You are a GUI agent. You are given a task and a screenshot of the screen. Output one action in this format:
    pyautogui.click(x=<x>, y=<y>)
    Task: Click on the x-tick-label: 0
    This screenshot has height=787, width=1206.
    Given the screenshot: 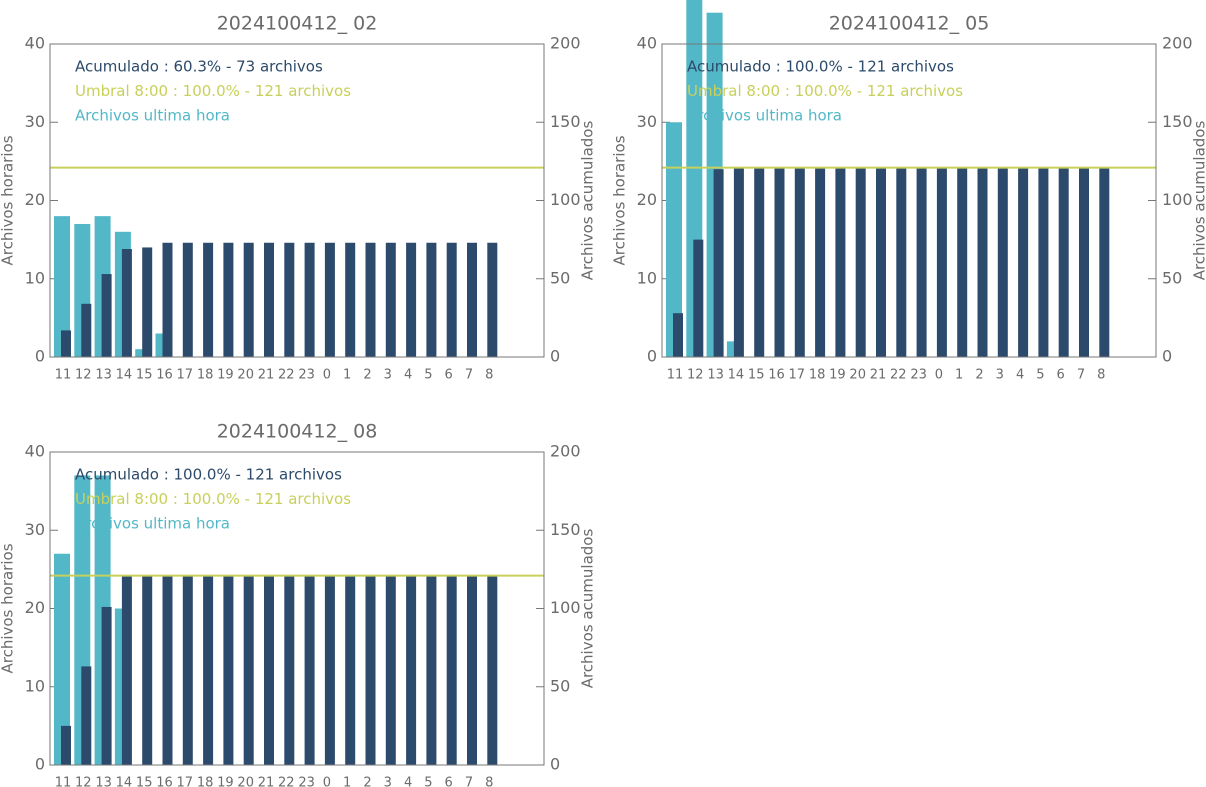 What is the action you would take?
    pyautogui.click(x=327, y=375)
    